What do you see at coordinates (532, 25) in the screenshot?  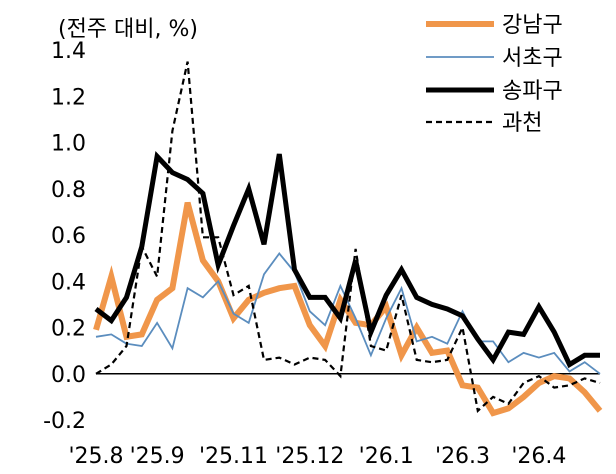 I see `legend-label: 강남구` at bounding box center [532, 25].